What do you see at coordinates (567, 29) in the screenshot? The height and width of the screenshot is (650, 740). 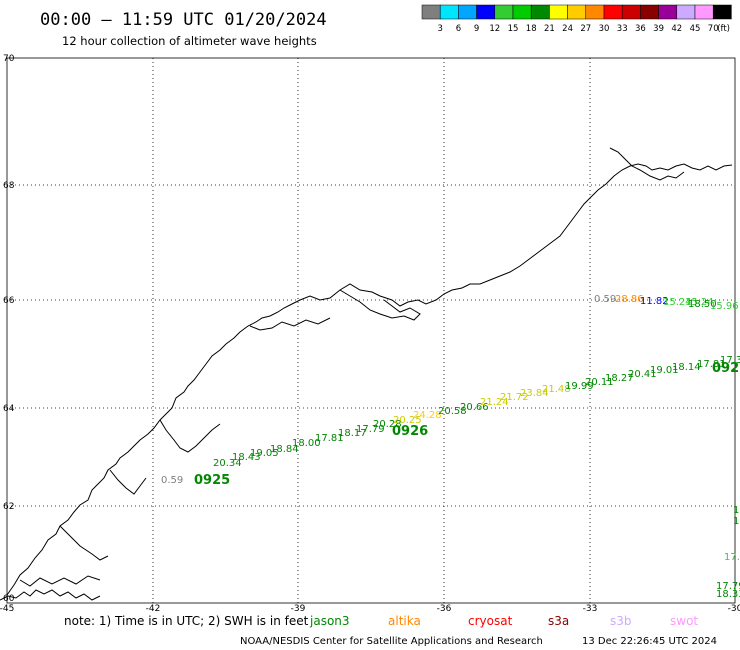 I see `colorbar-tick-label: 24` at bounding box center [567, 29].